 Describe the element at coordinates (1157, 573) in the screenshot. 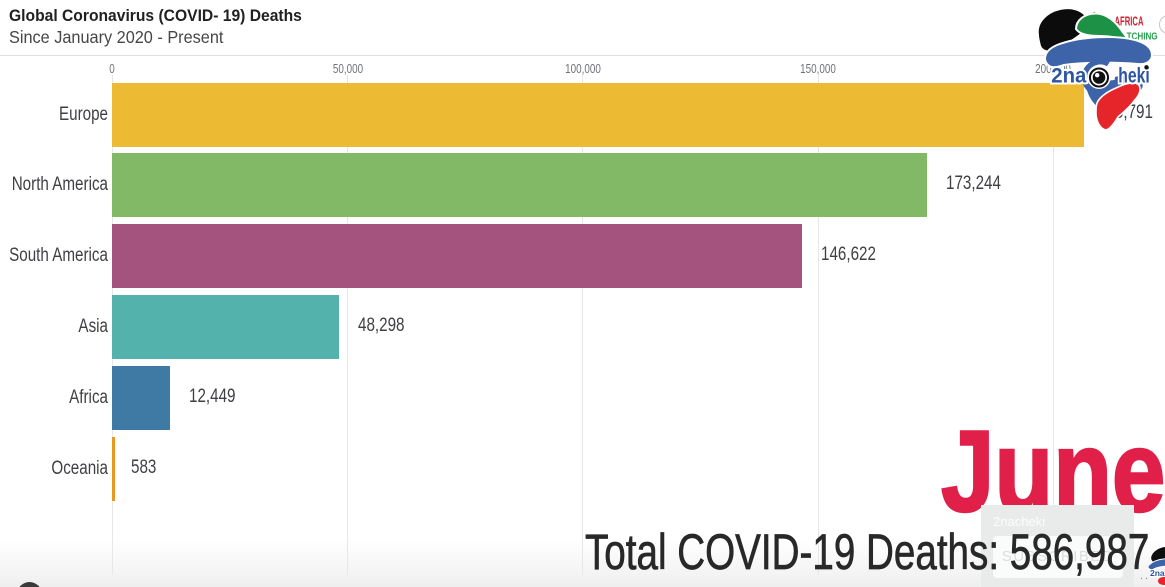

I see `svg-text: 2nach` at that location.